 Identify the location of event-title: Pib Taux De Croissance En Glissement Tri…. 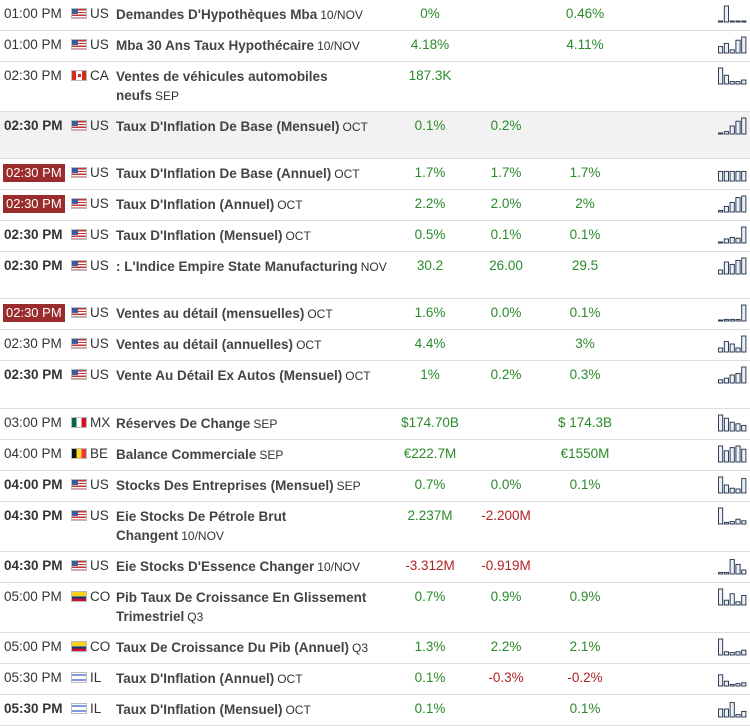
(241, 607).